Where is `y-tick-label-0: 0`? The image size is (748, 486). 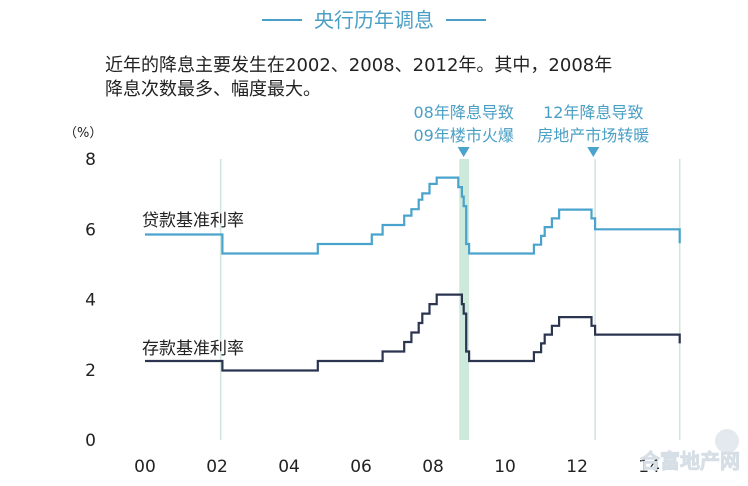
y-tick-label-0: 0 is located at coordinates (90, 441).